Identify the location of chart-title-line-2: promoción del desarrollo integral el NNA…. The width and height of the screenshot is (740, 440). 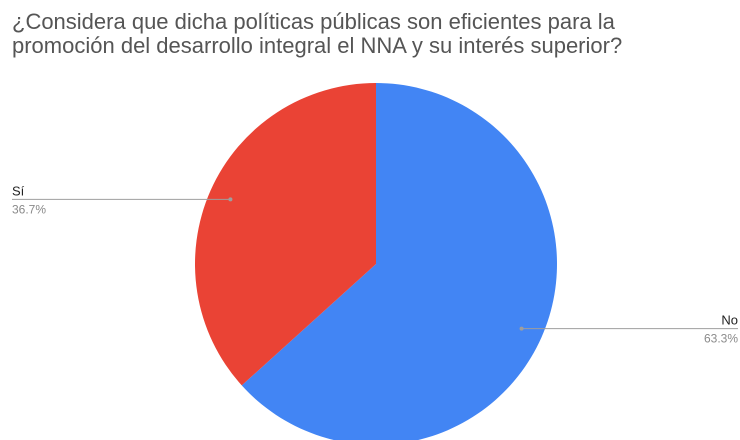
(317, 45).